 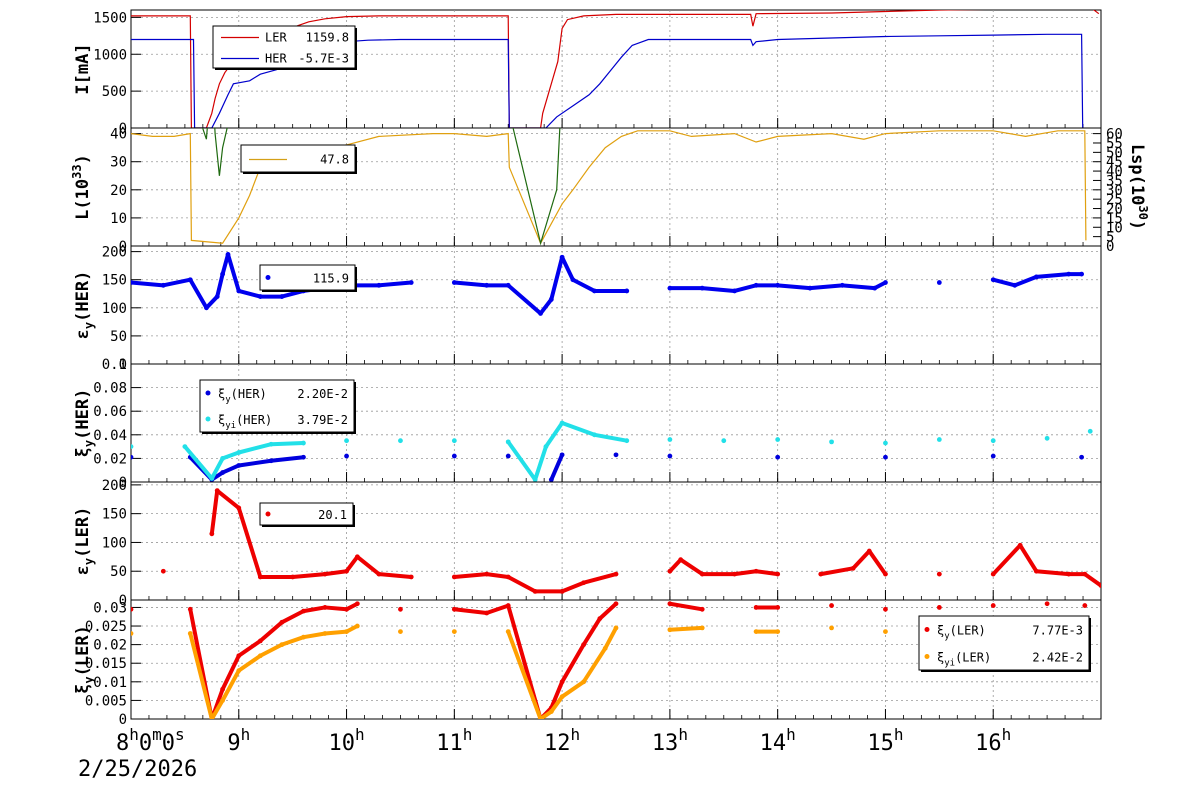 What do you see at coordinates (1114, 163) in the screenshot?
I see `right-y-tick-label: 45` at bounding box center [1114, 163].